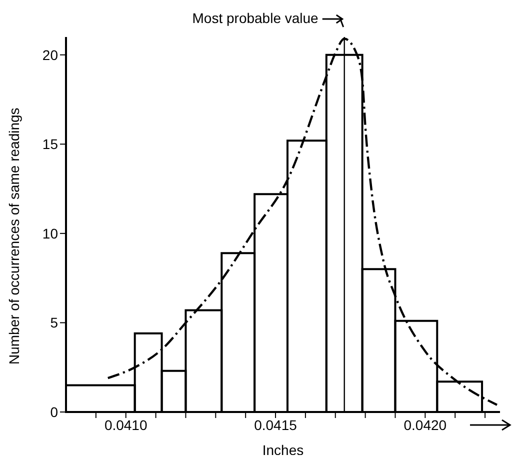 The image size is (515, 463). I want to click on y-tick-label: 0, so click(54, 412).